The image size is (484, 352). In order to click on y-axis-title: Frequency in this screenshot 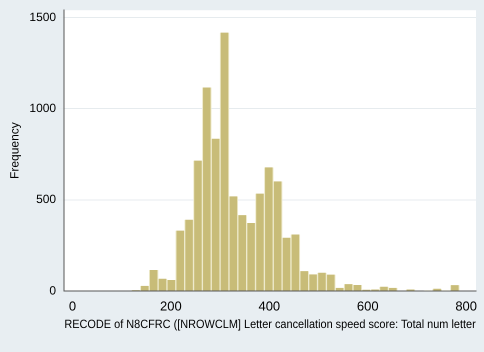, I will do `click(15, 150)`.